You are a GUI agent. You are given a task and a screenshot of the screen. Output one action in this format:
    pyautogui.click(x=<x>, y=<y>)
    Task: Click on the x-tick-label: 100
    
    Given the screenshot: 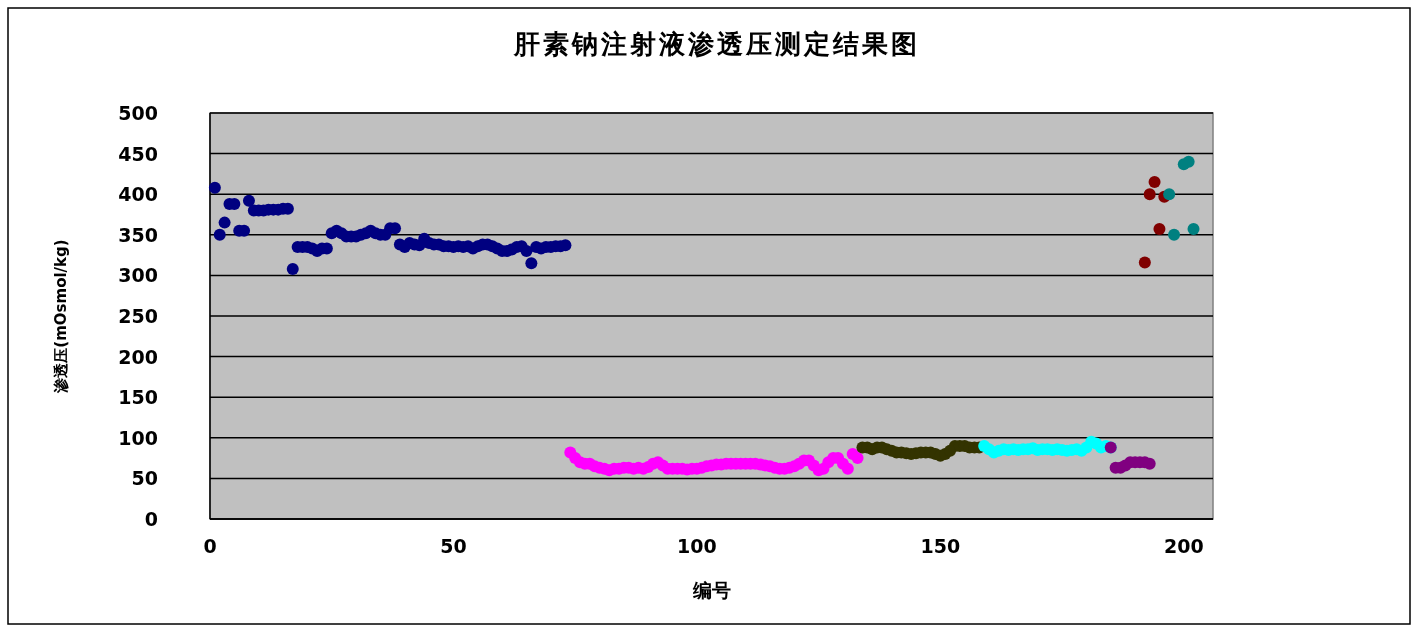 What is the action you would take?
    pyautogui.click(x=697, y=546)
    